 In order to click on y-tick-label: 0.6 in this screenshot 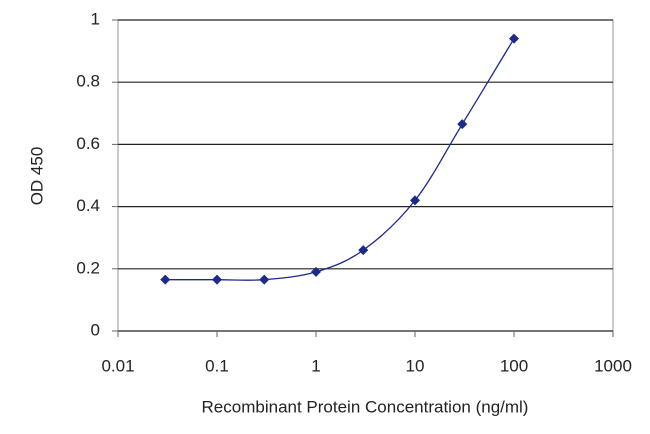, I will do `click(88, 143)`.